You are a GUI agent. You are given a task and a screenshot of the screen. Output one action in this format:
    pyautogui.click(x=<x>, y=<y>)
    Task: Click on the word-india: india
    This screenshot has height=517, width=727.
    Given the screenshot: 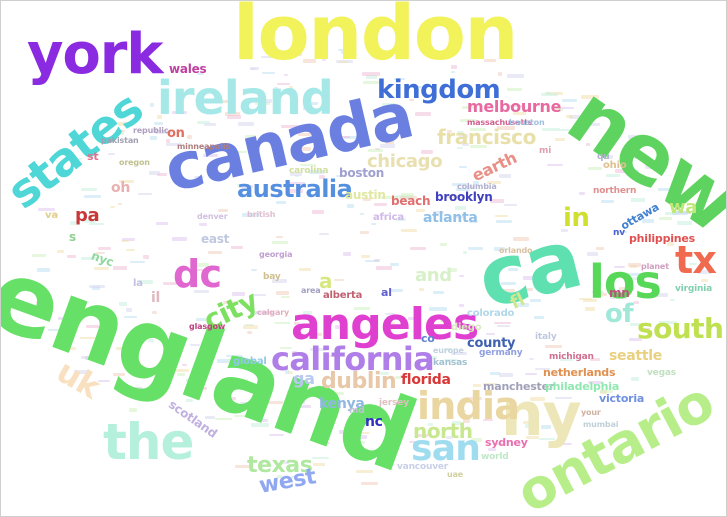 What is the action you would take?
    pyautogui.click(x=468, y=406)
    